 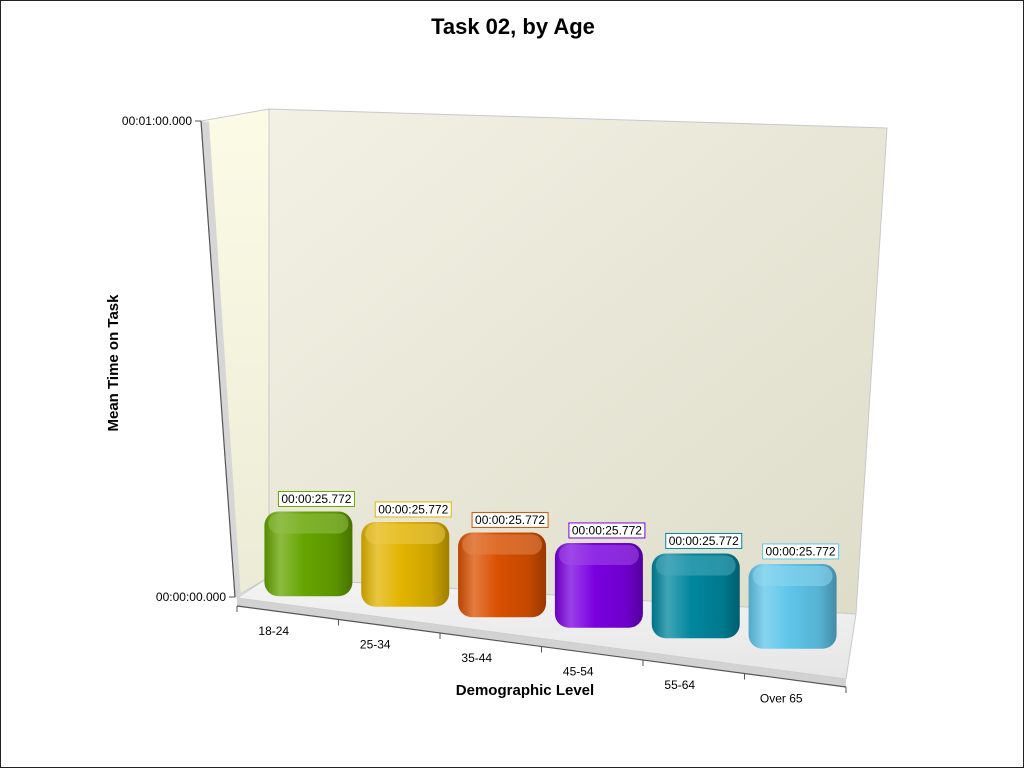 I want to click on x-tick-label: Over 65, so click(x=781, y=698).